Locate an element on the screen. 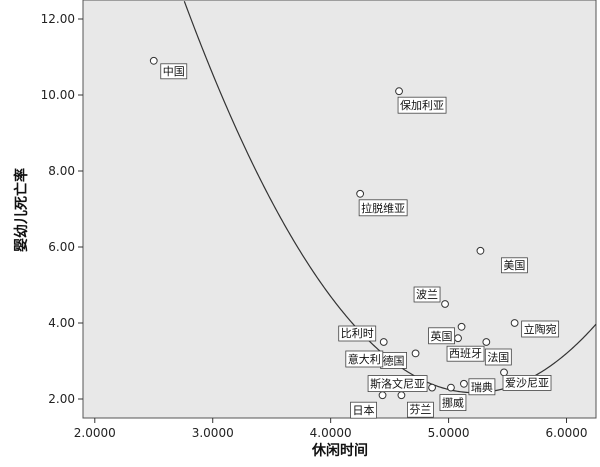  x-tick-label: 5.0000 is located at coordinates (449, 433).